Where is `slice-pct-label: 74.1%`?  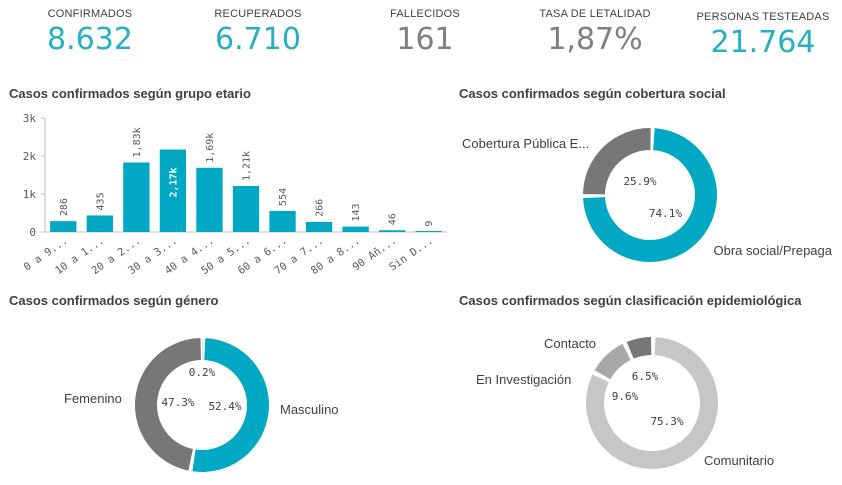 slice-pct-label: 74.1% is located at coordinates (665, 213).